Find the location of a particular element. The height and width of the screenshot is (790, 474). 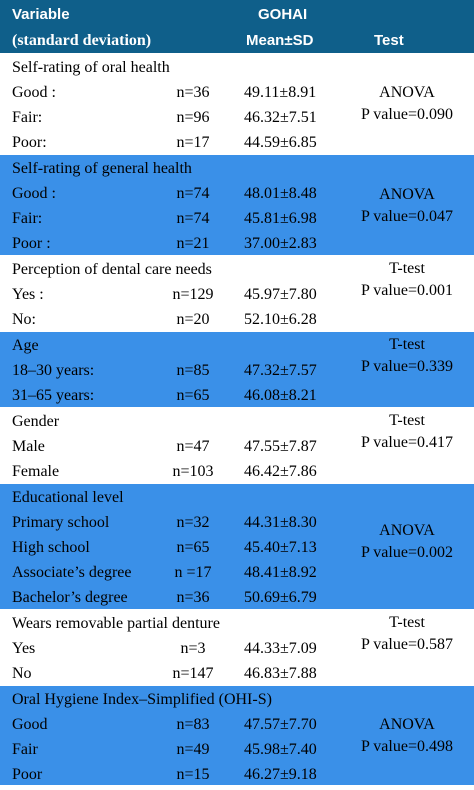

row-count: n=21 is located at coordinates (193, 243).